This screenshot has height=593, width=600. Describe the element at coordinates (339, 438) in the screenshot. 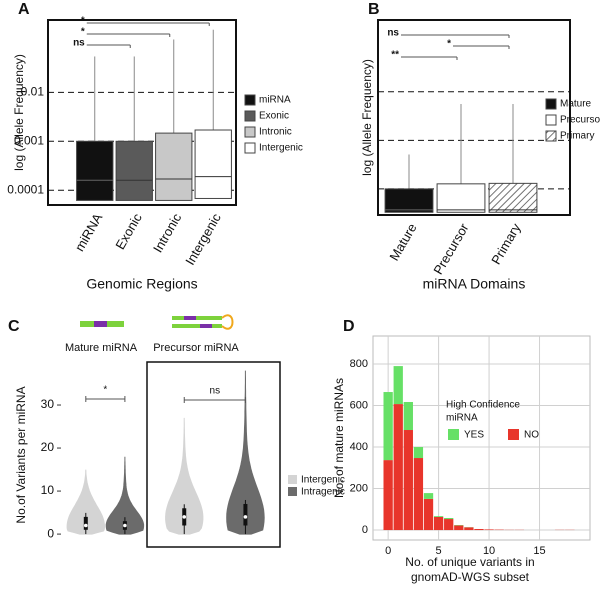

I see `y-axis-label: No. of mature miRNAs` at that location.